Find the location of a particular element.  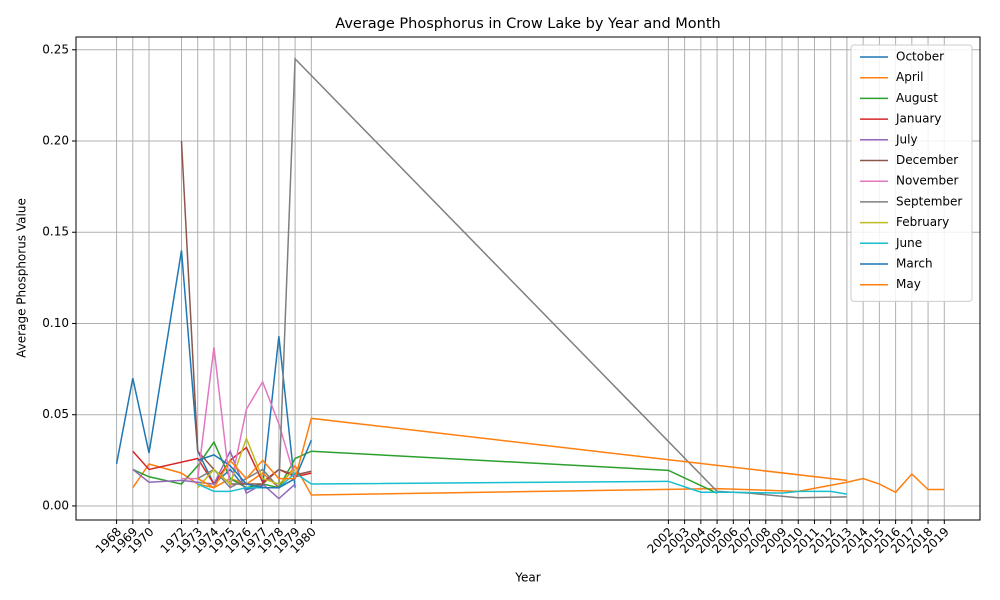

legend-label: February is located at coordinates (922, 222).